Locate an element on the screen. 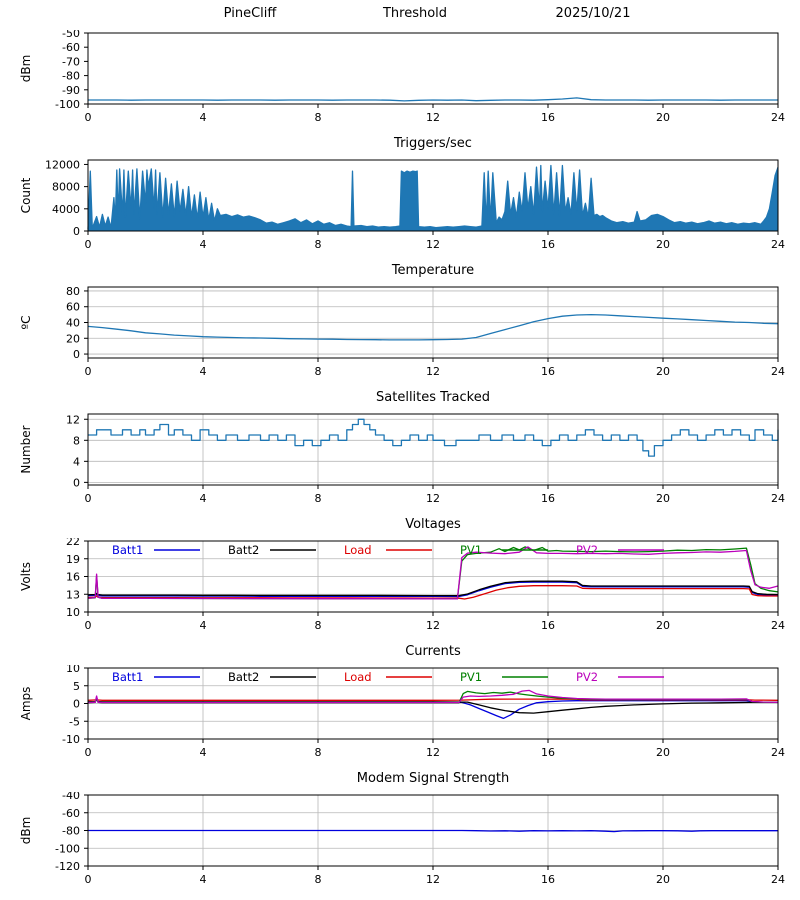 The height and width of the screenshot is (900, 800). svg-text: -60 is located at coordinates (71, 47).